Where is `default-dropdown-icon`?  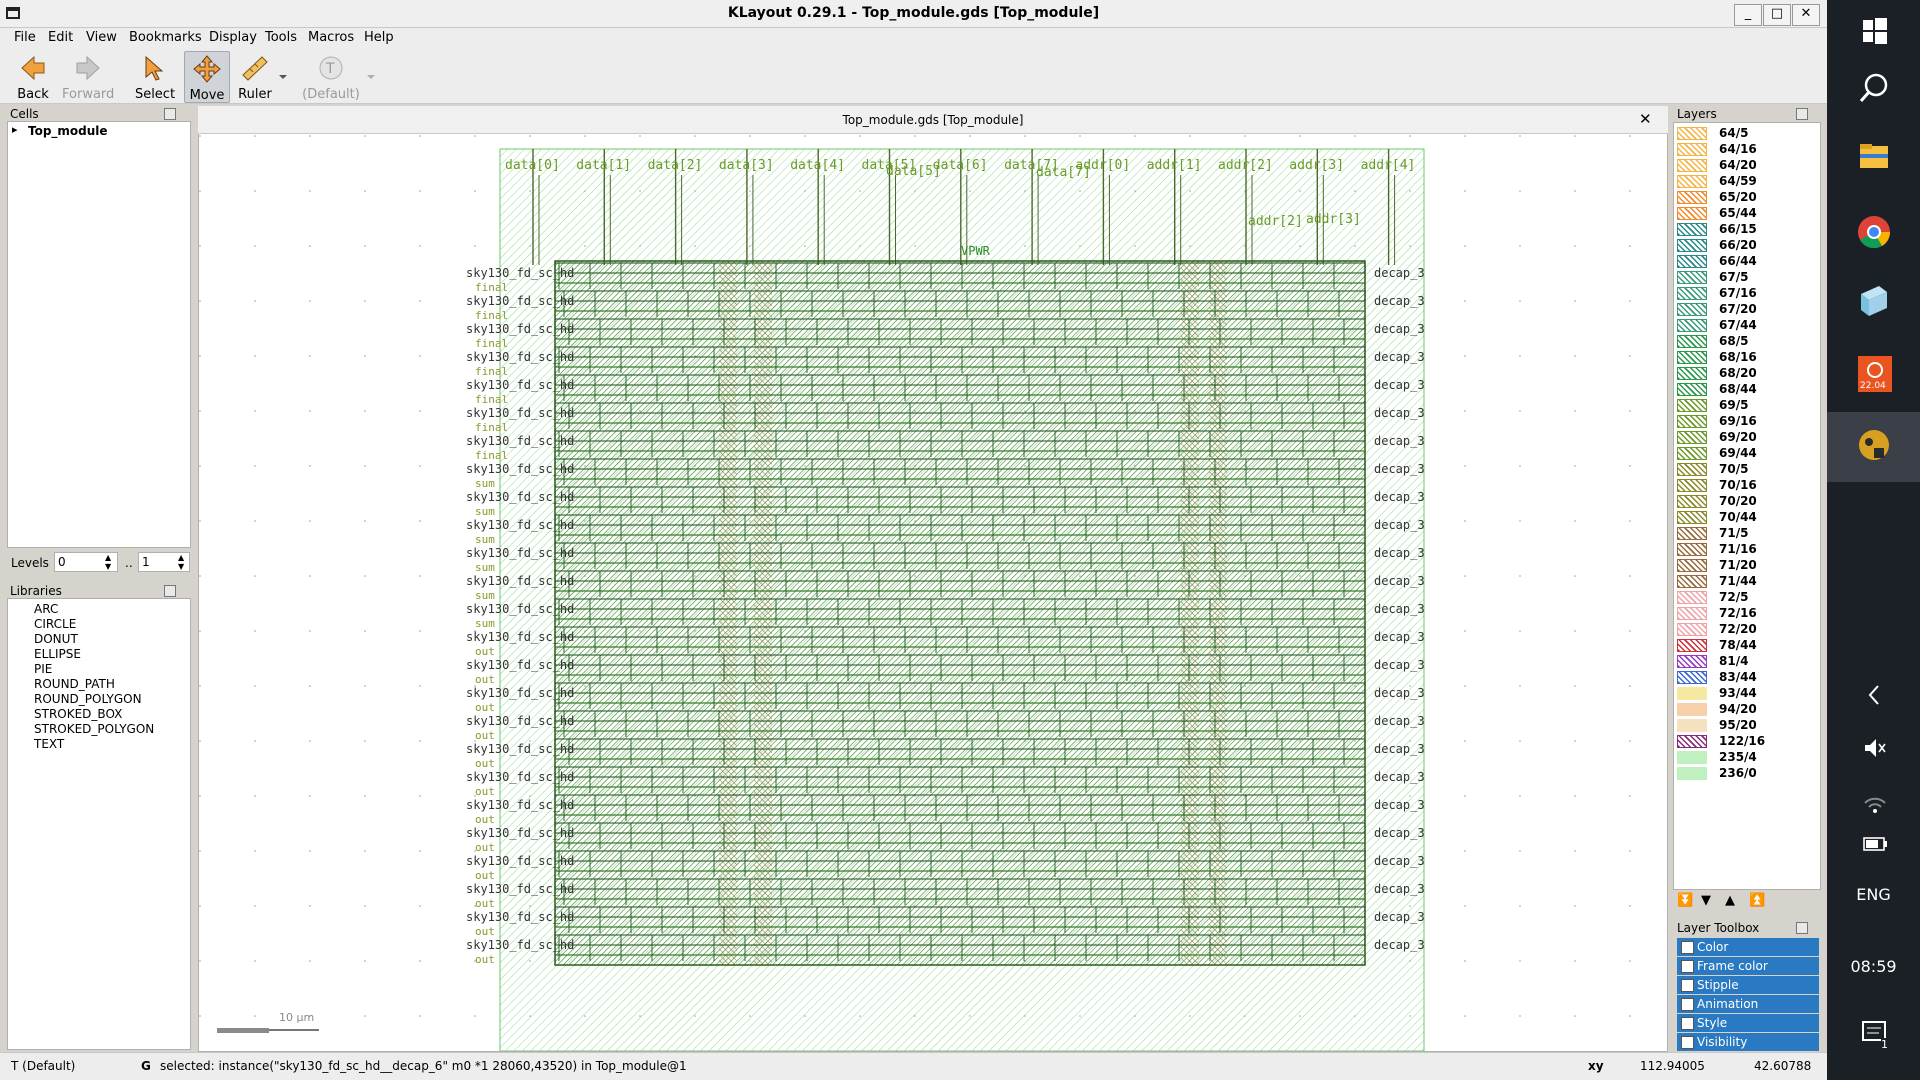 default-dropdown-icon is located at coordinates (371, 74).